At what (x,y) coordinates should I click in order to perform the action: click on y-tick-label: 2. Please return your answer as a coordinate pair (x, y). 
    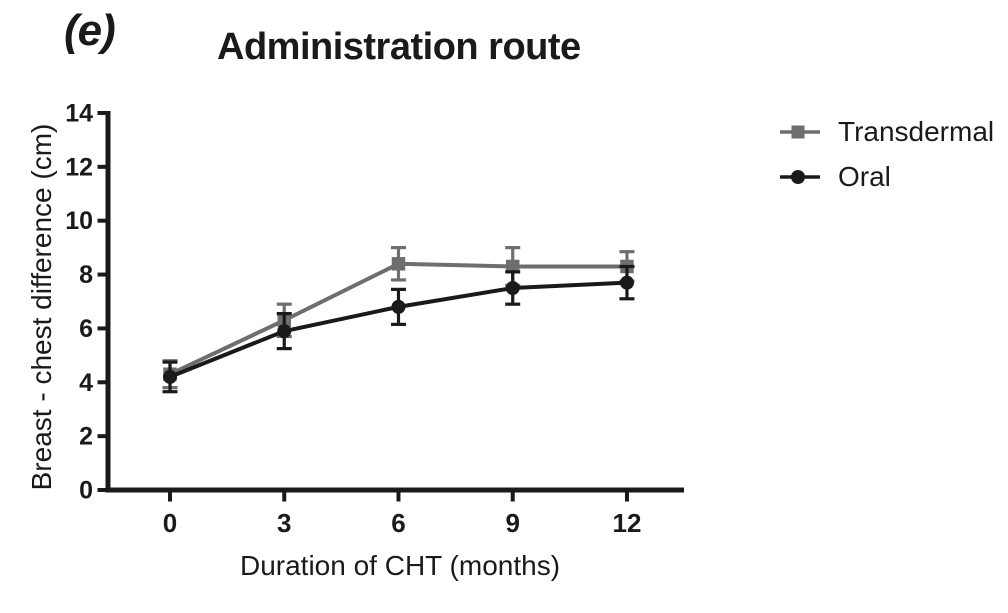
    Looking at the image, I should click on (86, 437).